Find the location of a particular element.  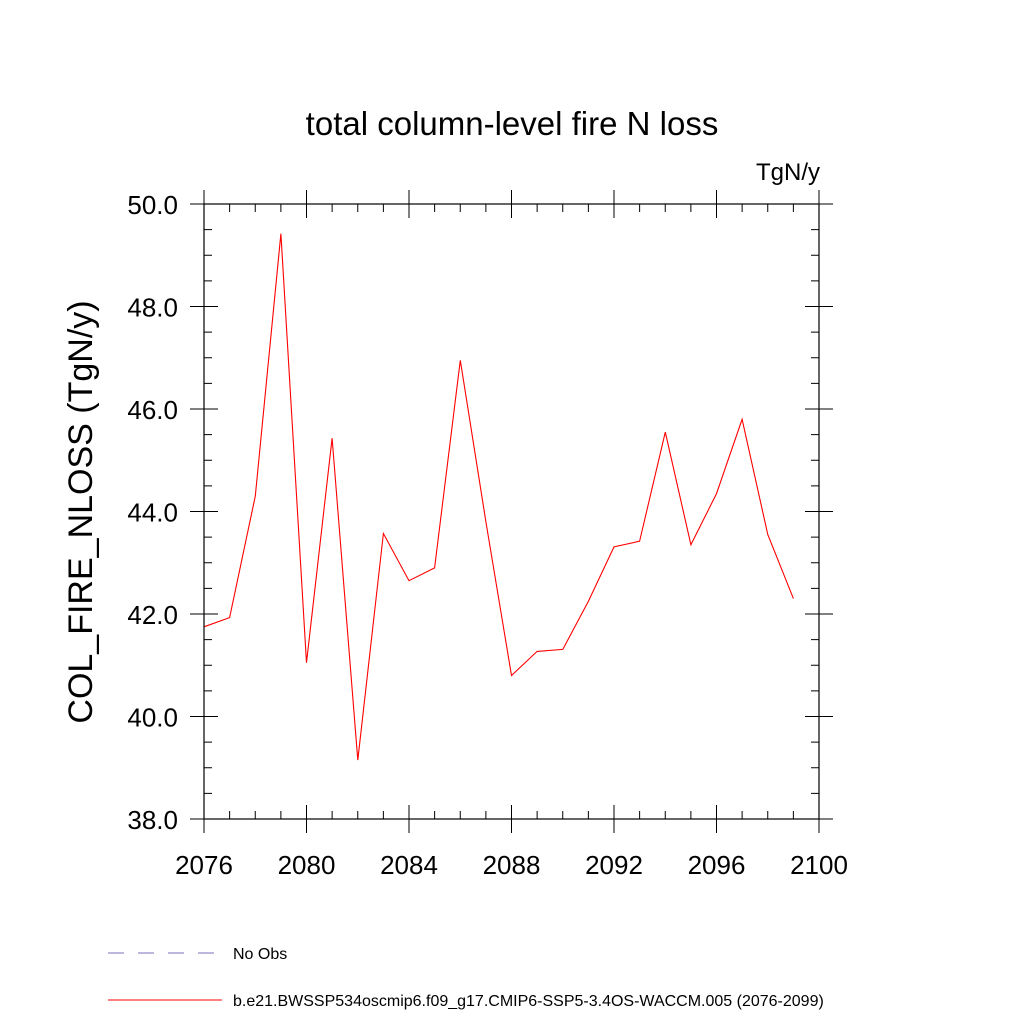

x-tick-label: 2076 is located at coordinates (204, 865).